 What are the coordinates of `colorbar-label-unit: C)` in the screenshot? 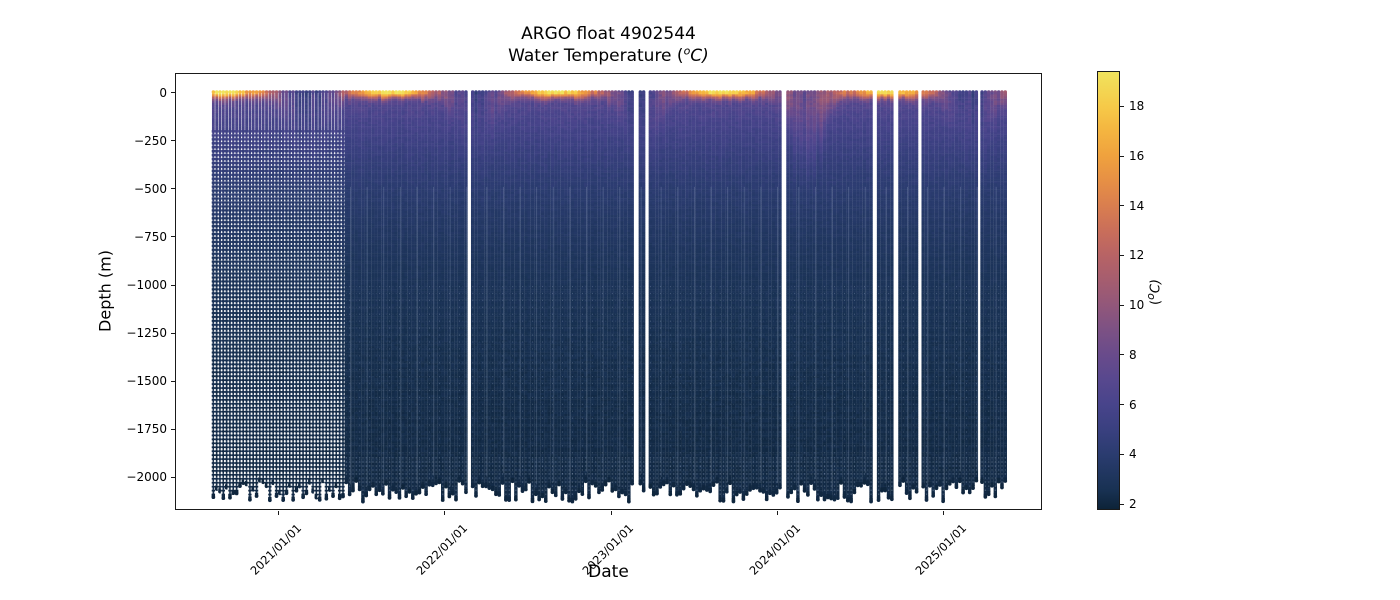 It's located at (1156, 286).